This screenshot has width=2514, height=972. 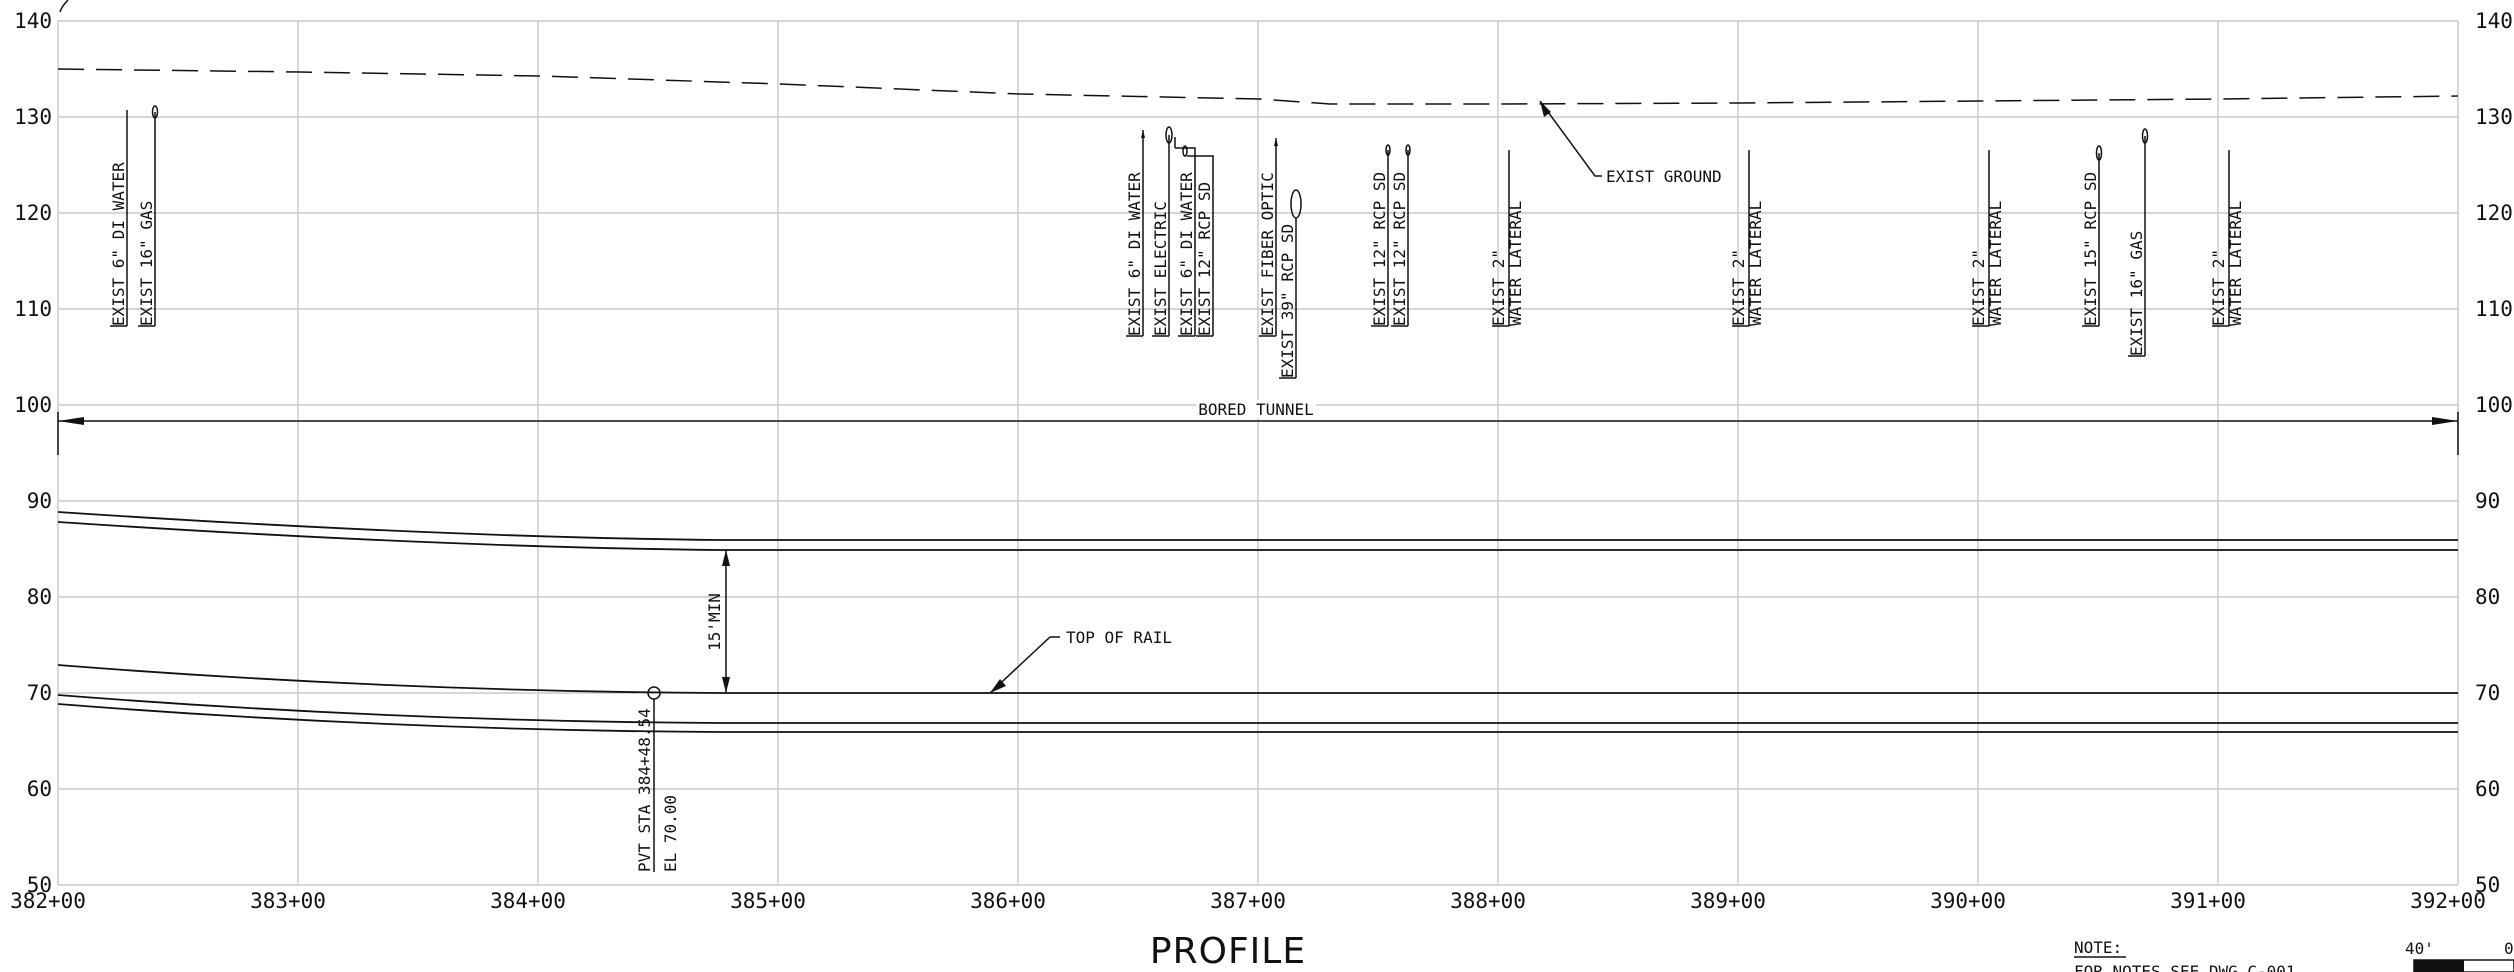 What do you see at coordinates (1664, 176) in the screenshot?
I see `exist-ground-label: EXIST GROUND` at bounding box center [1664, 176].